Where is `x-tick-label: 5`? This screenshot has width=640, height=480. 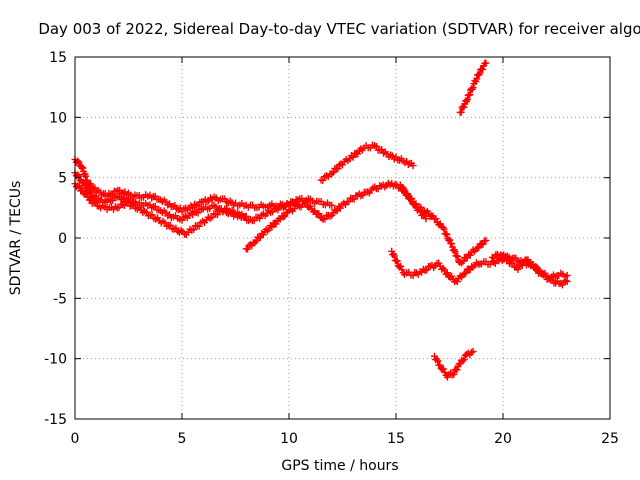 x-tick-label: 5 is located at coordinates (182, 439).